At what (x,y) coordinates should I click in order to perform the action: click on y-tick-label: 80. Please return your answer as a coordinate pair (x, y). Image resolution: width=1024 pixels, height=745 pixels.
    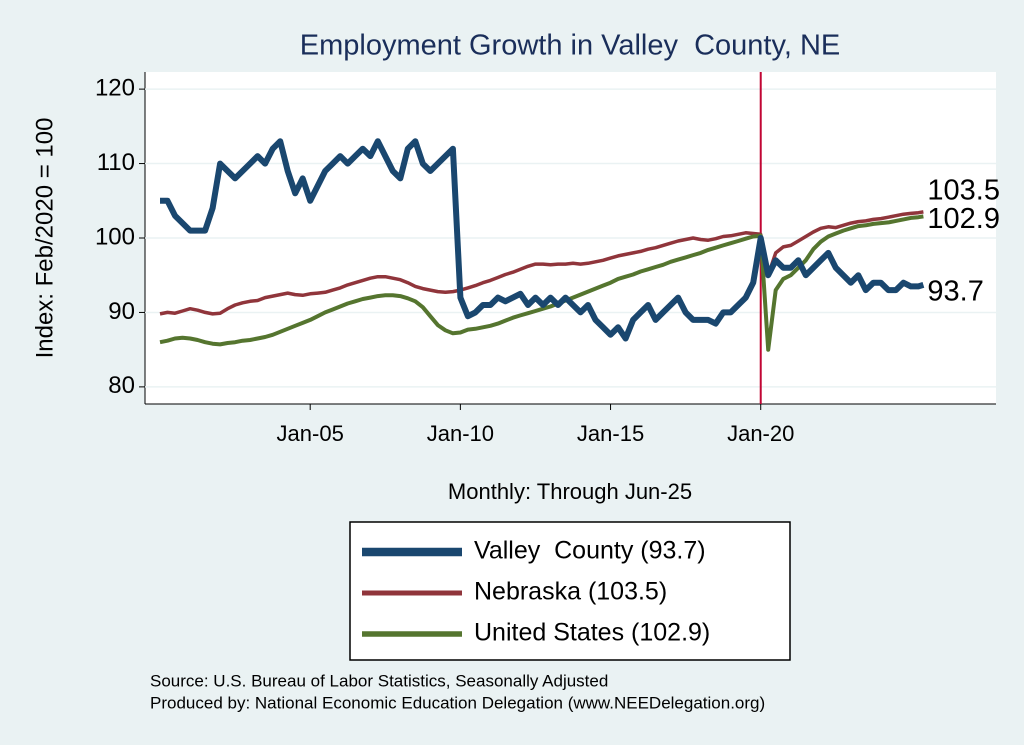
    Looking at the image, I should click on (121, 385).